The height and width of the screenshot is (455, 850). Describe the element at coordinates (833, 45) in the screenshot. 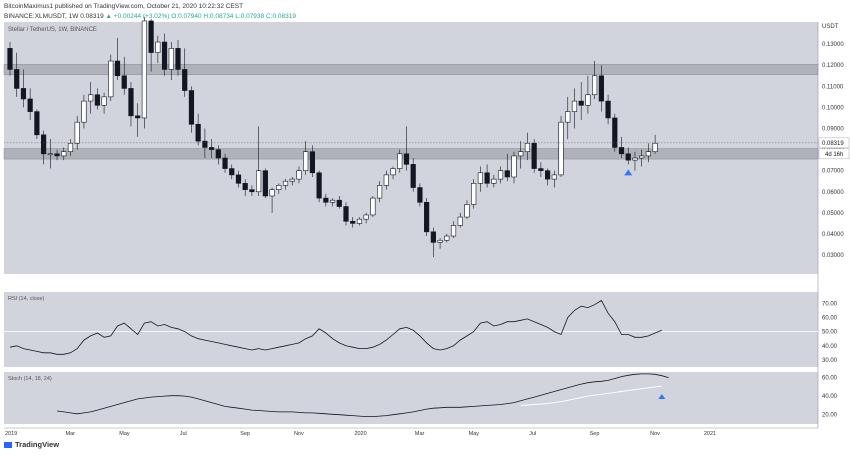

I see `price-tick-label: 0.13000` at that location.